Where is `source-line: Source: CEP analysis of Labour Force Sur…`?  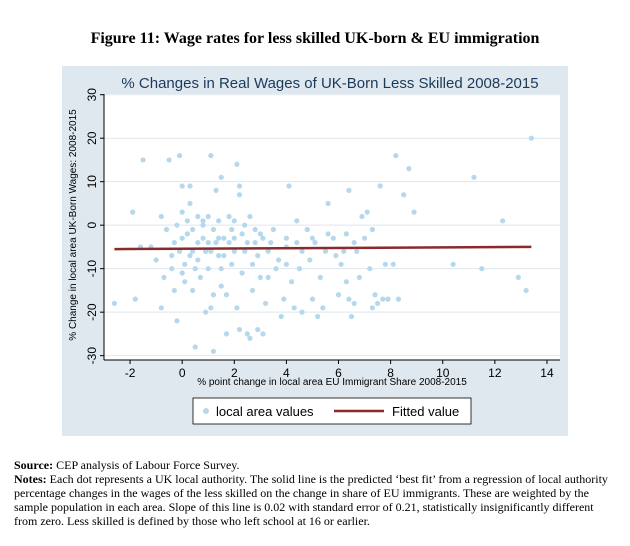 source-line: Source: CEP analysis of Labour Force Sur… is located at coordinates (315, 465).